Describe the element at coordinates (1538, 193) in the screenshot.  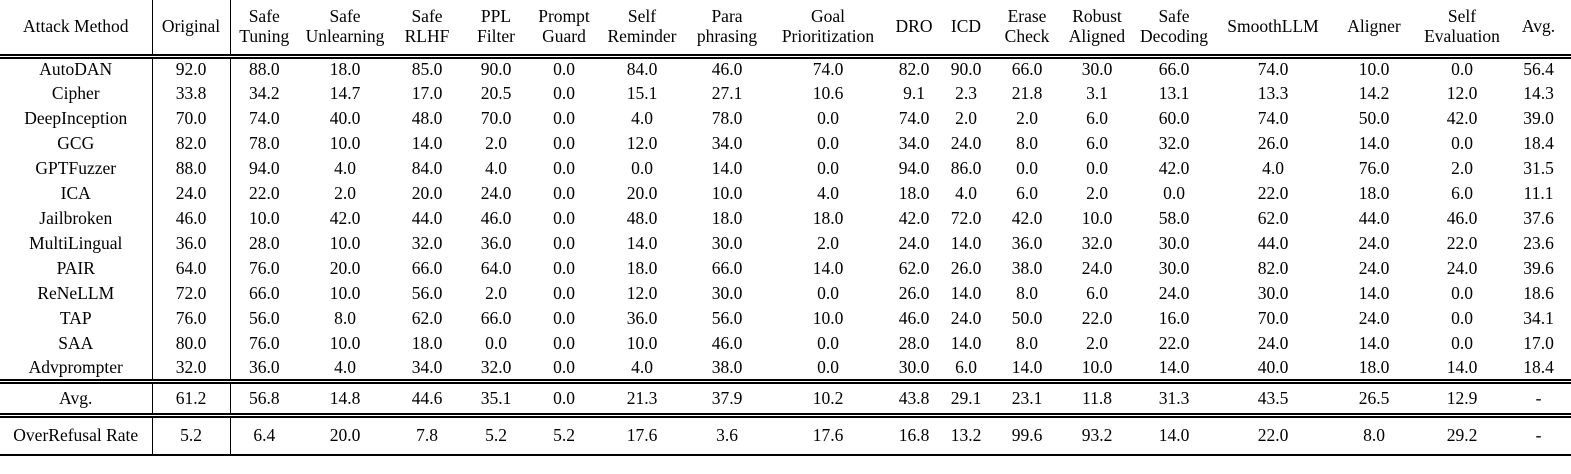
I see `value-cell: 11.1` at that location.